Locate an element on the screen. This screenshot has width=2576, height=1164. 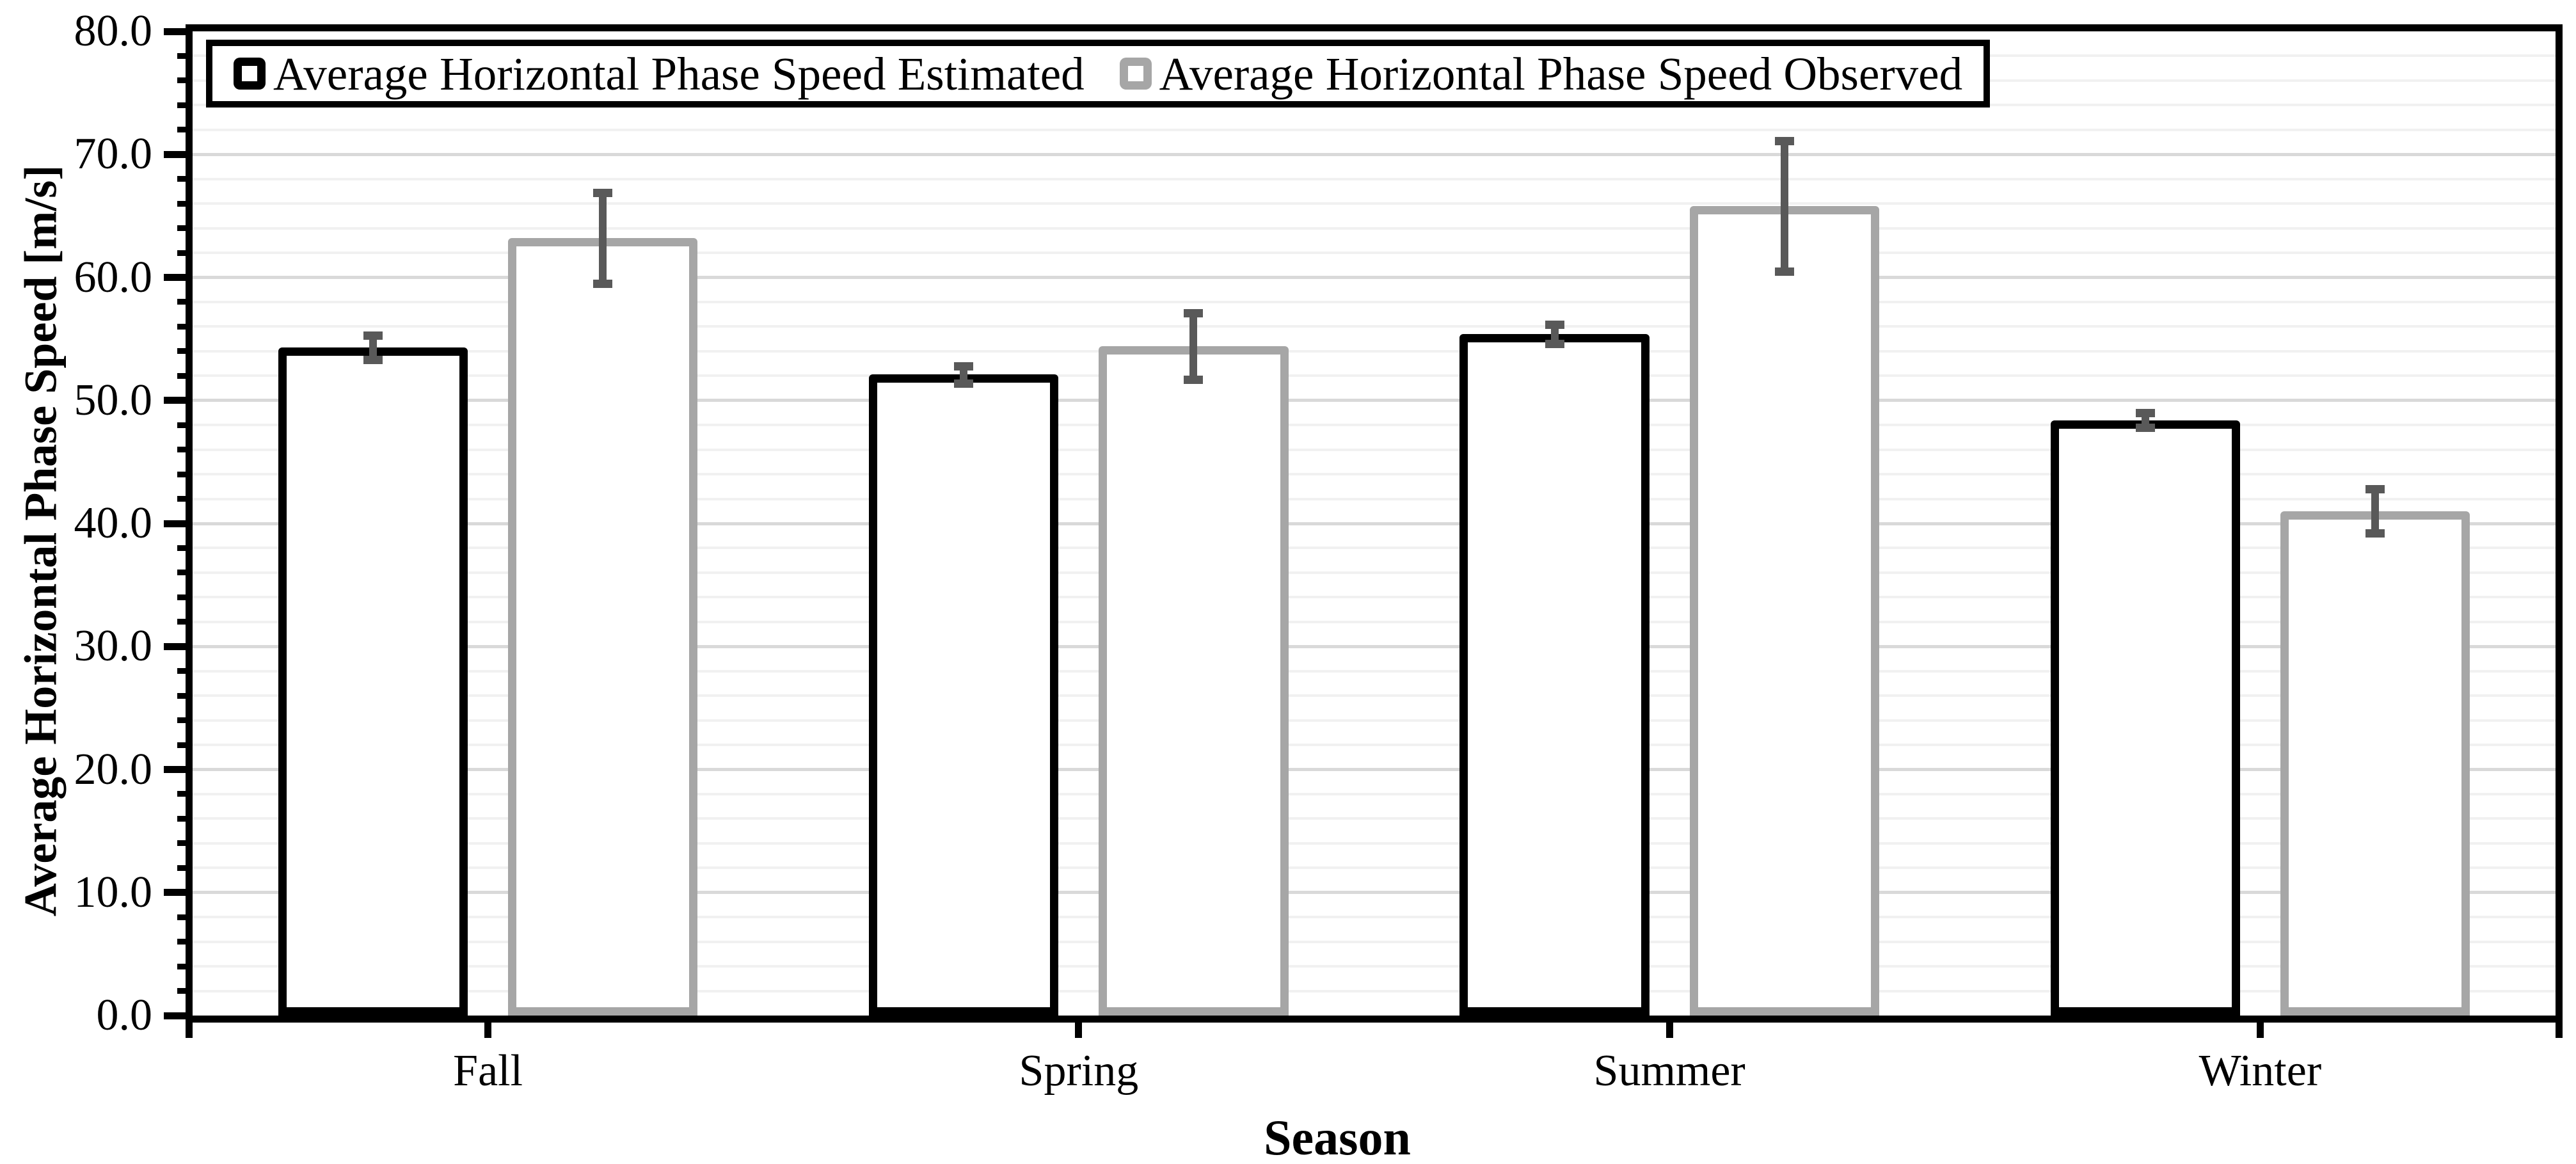
bar-summer-series1 is located at coordinates (1555, 674).